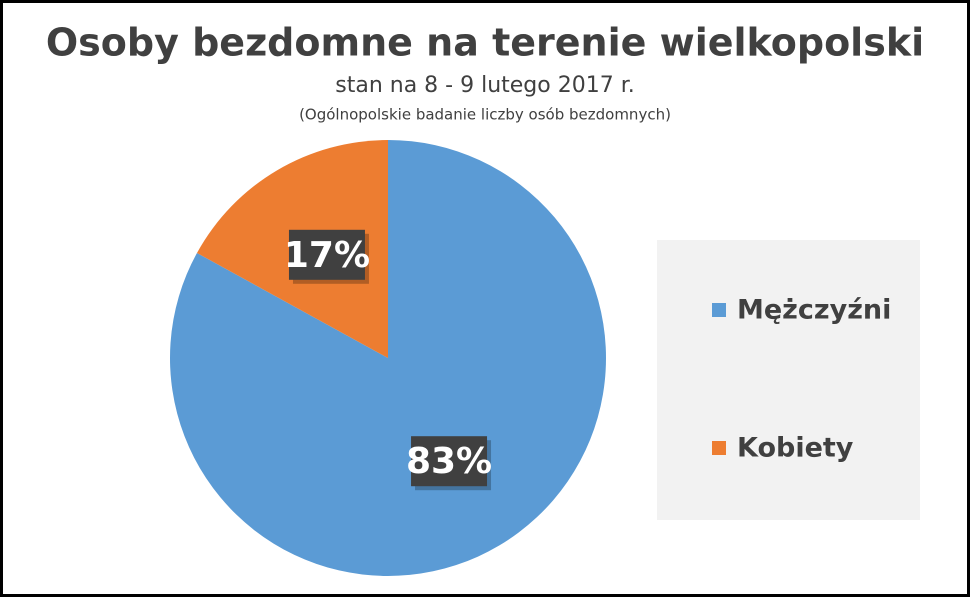  I want to click on legend-label: Mężczyźni, so click(814, 310).